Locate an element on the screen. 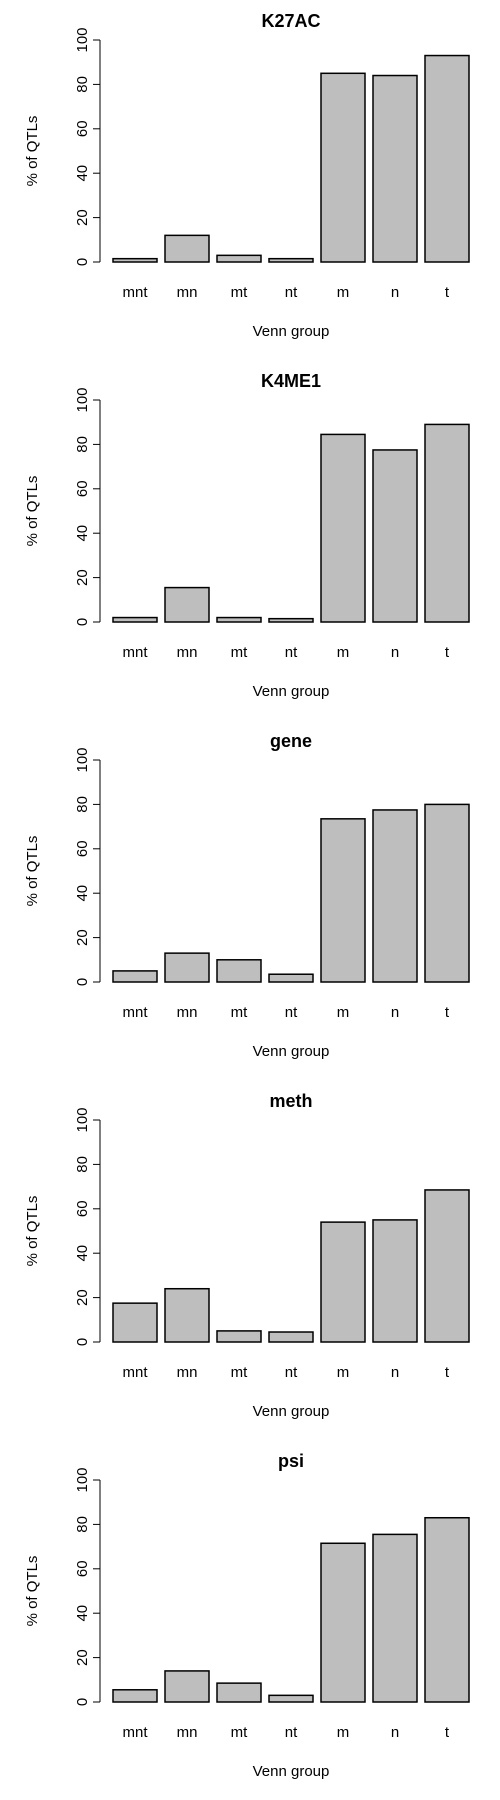  chart-title: K4ME1 is located at coordinates (291, 381).